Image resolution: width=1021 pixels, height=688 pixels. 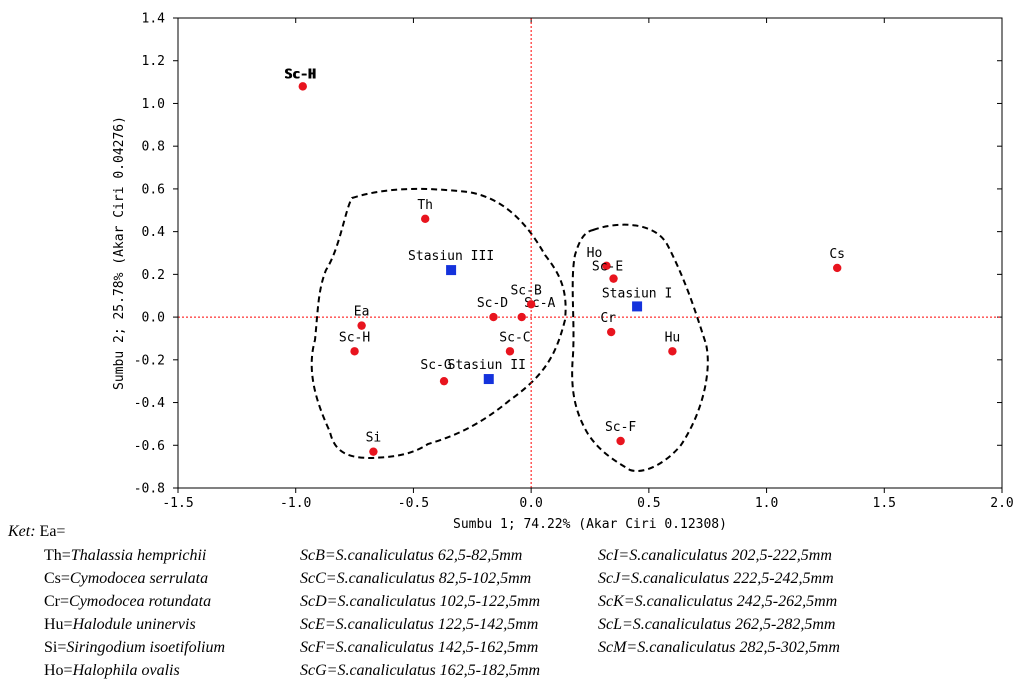 I want to click on x-tick-label: -1.0, so click(x=295, y=503).